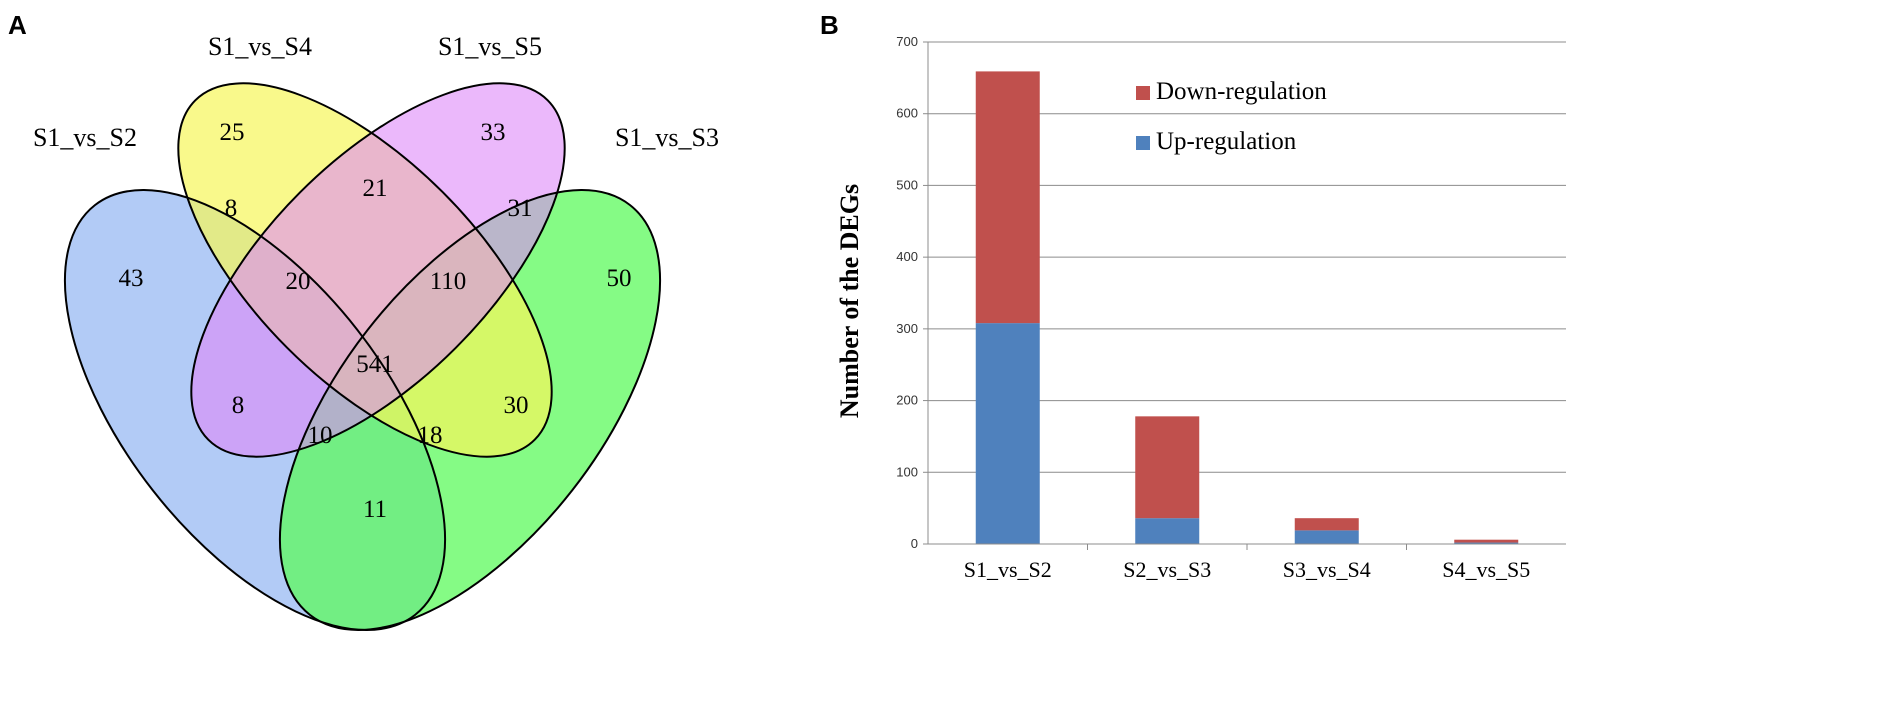 Image resolution: width=1904 pixels, height=717 pixels. I want to click on venn-count-s2-s4-s3: 18, so click(430, 435).